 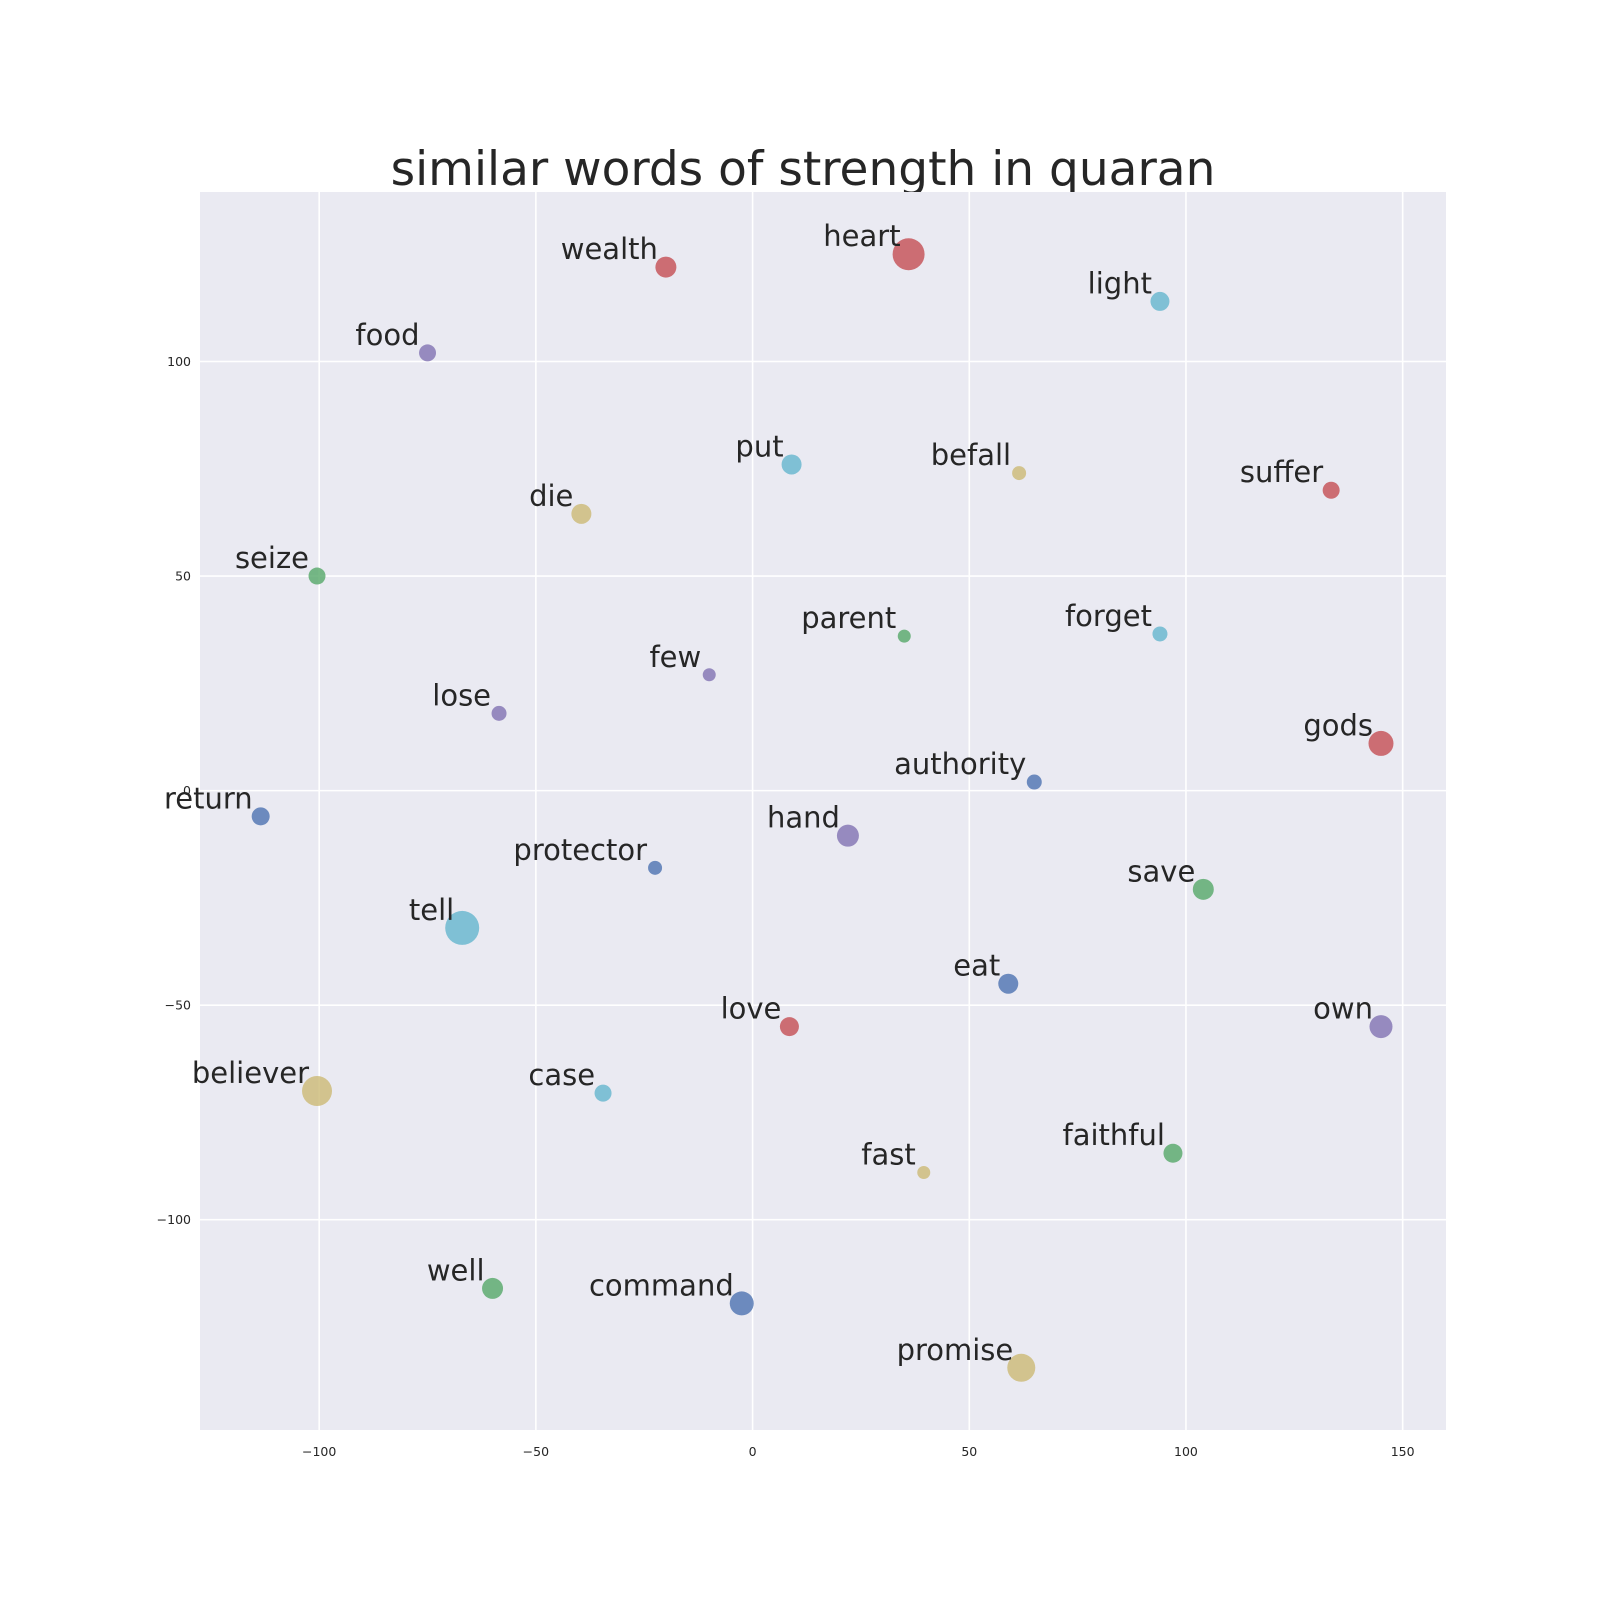 I want to click on point-own, so click(x=1381, y=1027).